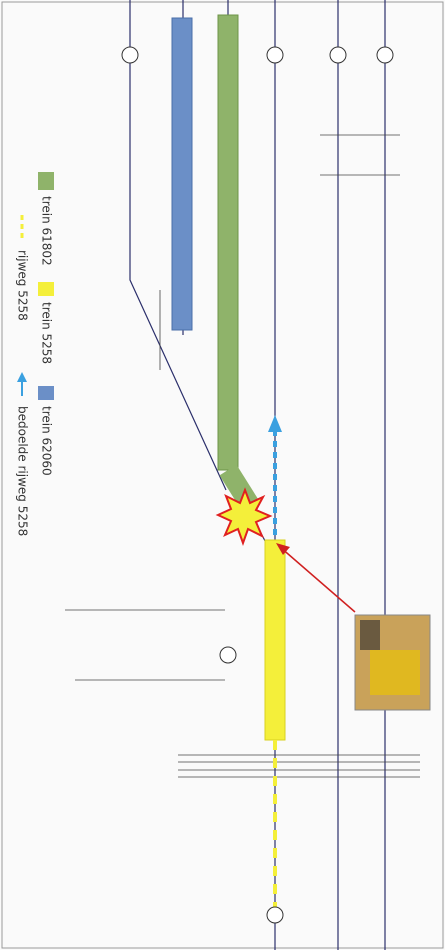 This screenshot has height=950, width=445. I want to click on track, so click(178, 245).